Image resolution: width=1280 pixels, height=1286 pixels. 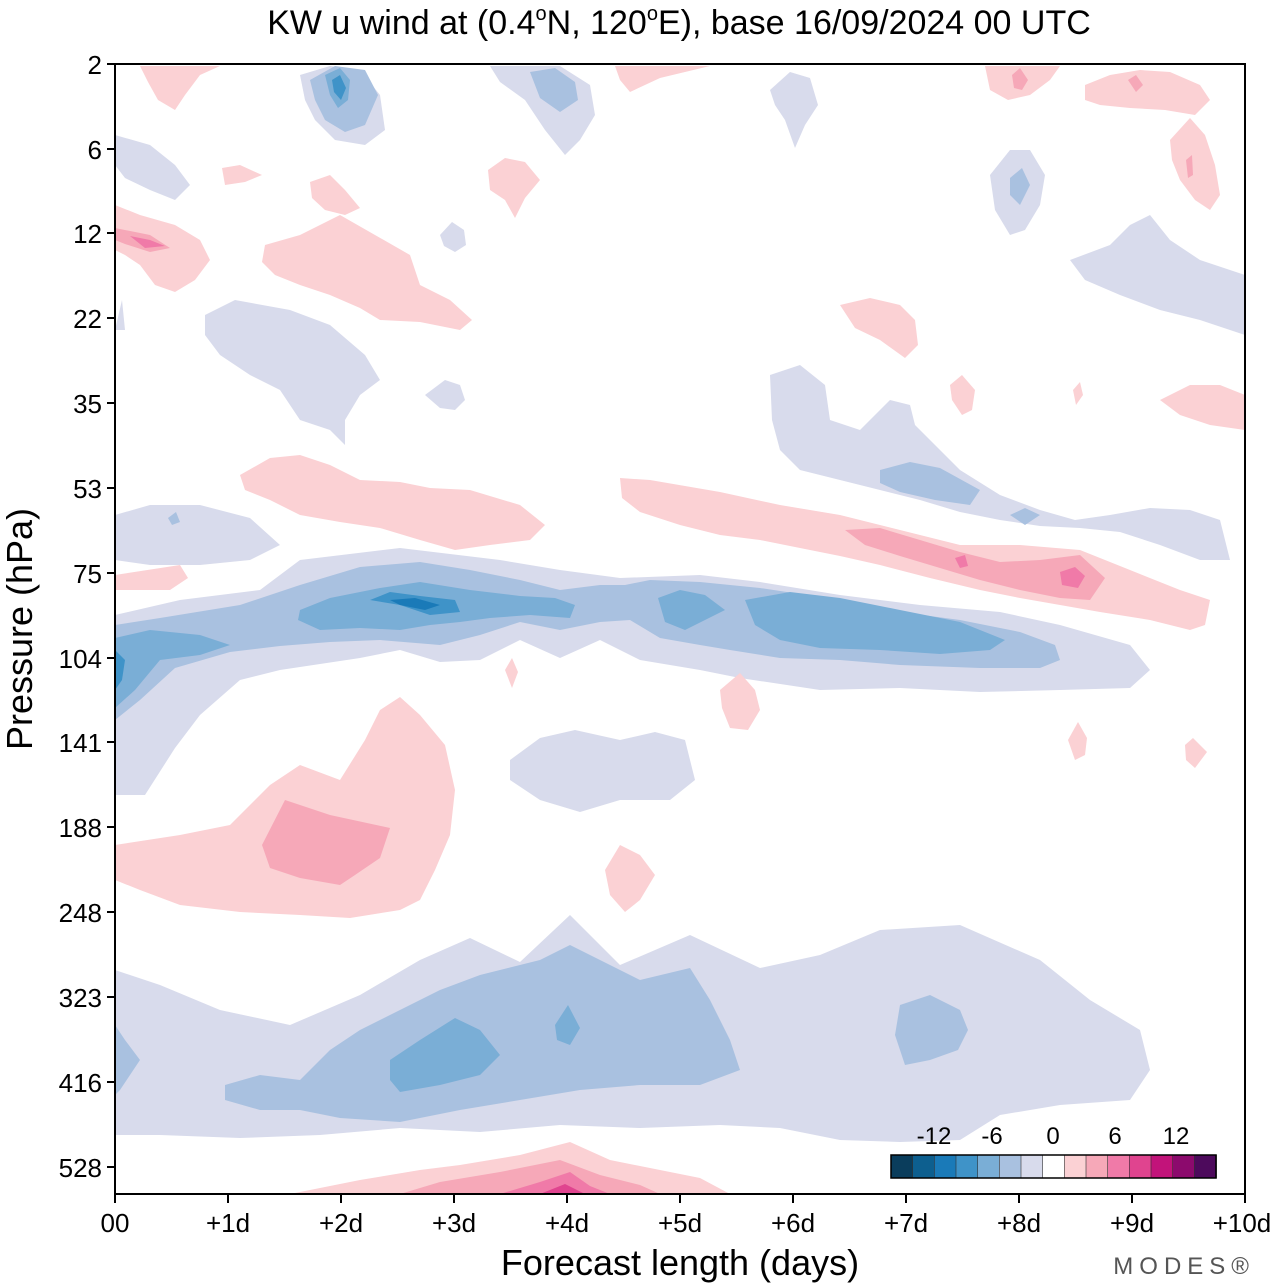 What do you see at coordinates (1184, 1266) in the screenshot?
I see `modes-logo: MODES®` at bounding box center [1184, 1266].